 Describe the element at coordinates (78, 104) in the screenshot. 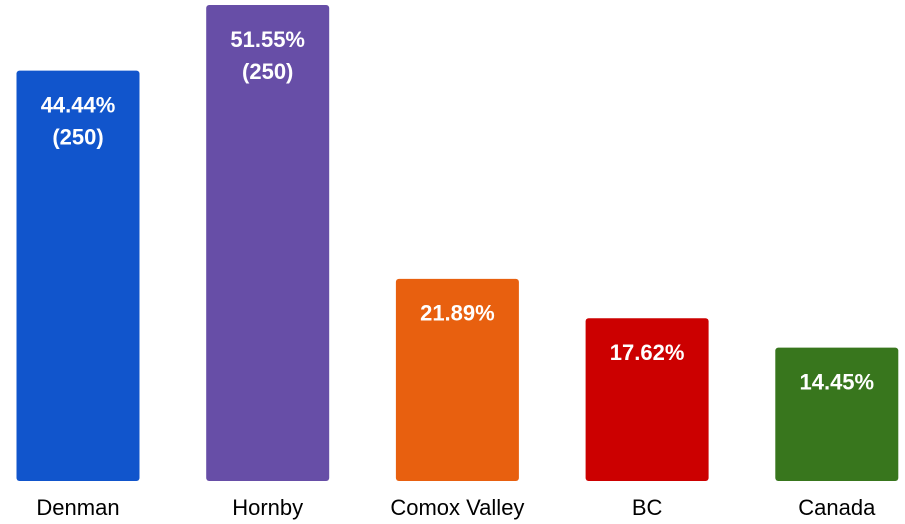

I see `value-label: 44.44%` at that location.